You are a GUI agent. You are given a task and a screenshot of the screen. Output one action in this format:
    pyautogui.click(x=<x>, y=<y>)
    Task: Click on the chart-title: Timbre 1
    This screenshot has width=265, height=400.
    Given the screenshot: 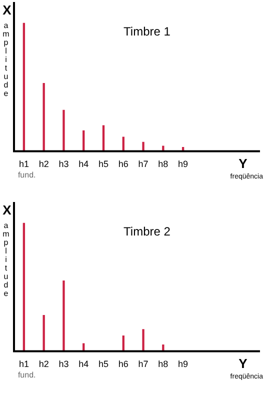 What is the action you would take?
    pyautogui.click(x=147, y=31)
    